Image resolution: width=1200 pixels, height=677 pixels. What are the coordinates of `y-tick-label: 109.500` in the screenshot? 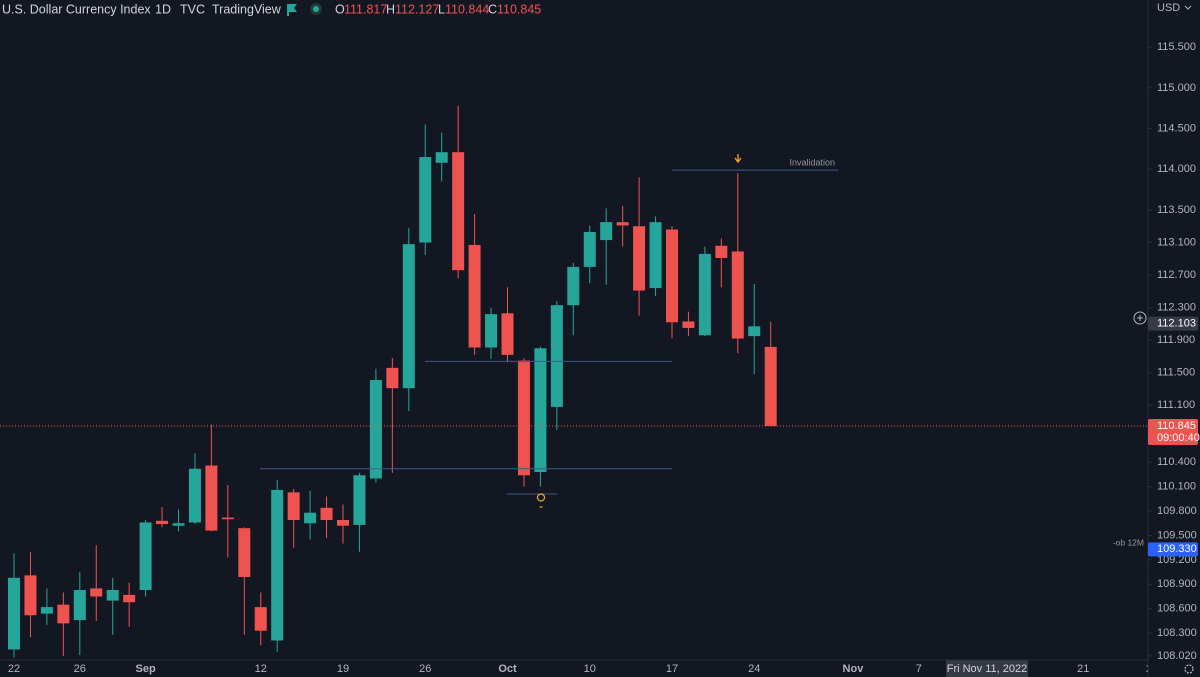 It's located at (1177, 535).